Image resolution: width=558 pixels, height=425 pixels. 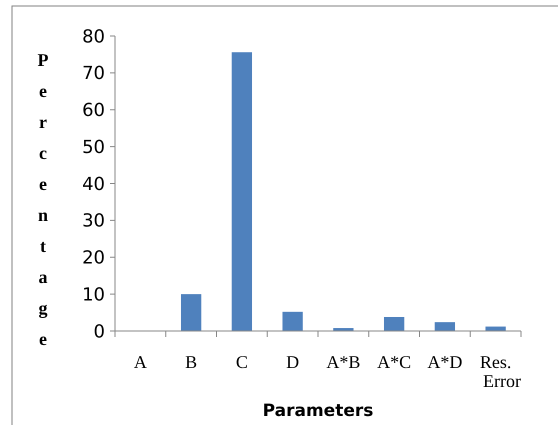 I want to click on y-tick-label: 10, so click(x=93, y=295).